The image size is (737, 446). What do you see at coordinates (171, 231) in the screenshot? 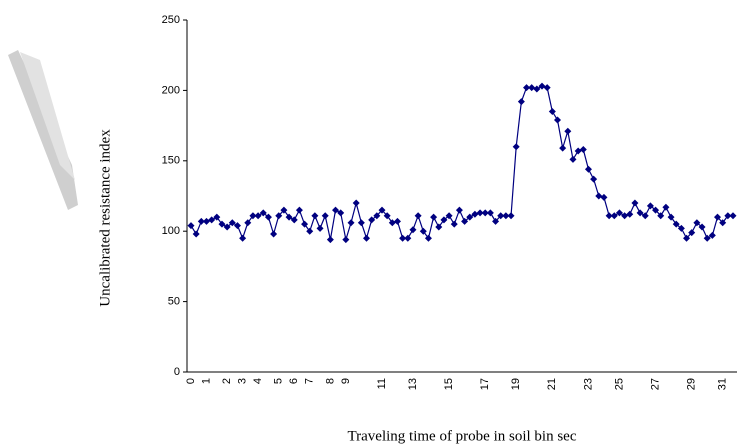
I see `y-tick-label: 100` at bounding box center [171, 231].